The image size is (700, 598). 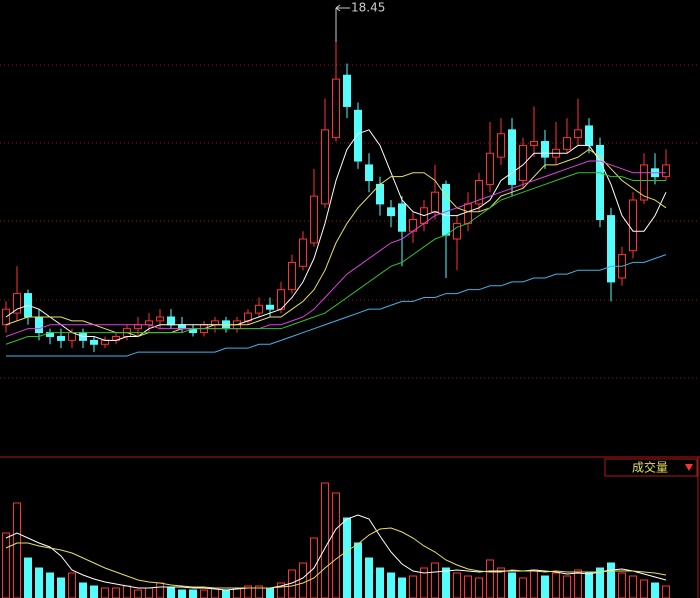 I want to click on dropdown-arrow, so click(x=689, y=467).